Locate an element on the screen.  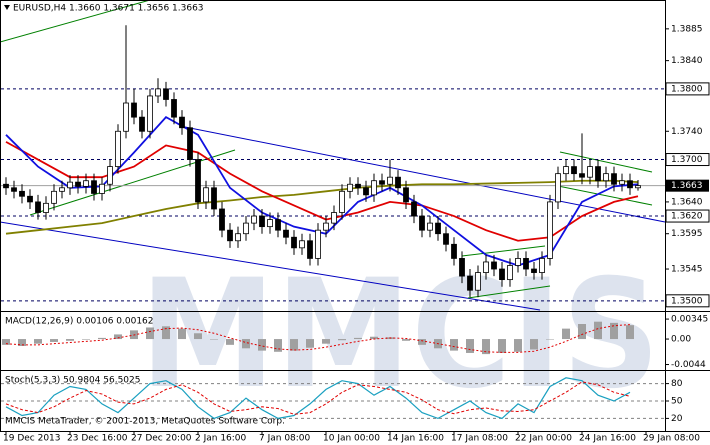
level-box is located at coordinates (687, 89).